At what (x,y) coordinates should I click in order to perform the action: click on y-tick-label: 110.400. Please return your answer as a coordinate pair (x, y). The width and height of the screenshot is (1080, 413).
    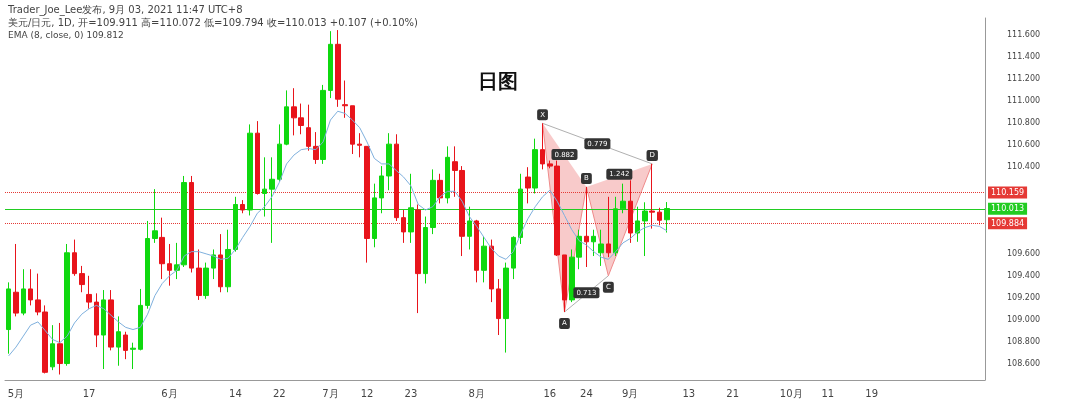
    Looking at the image, I should click on (1024, 166).